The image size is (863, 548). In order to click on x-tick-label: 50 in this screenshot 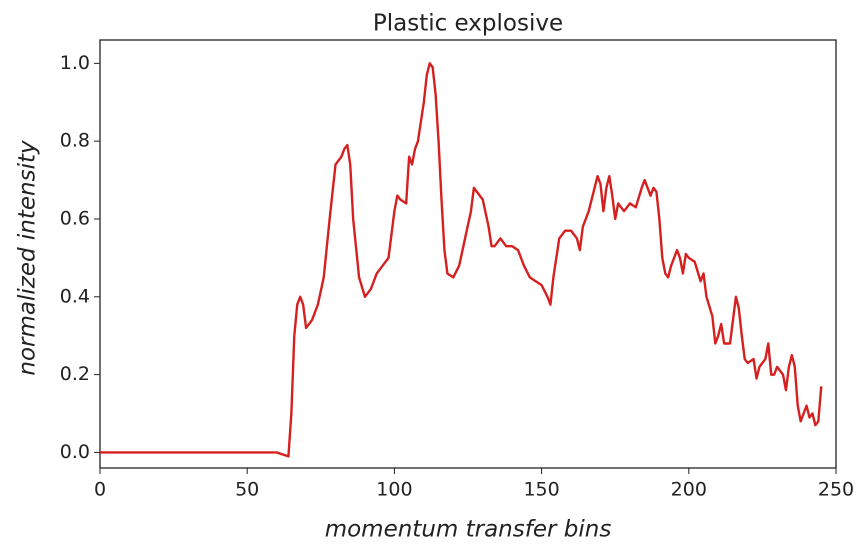, I will do `click(247, 490)`.